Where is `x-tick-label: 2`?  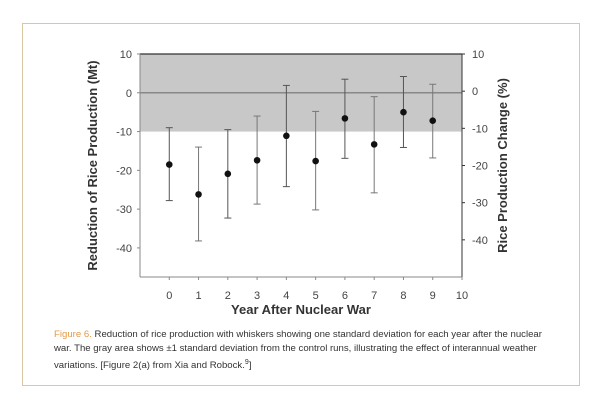 x-tick-label: 2 is located at coordinates (228, 296).